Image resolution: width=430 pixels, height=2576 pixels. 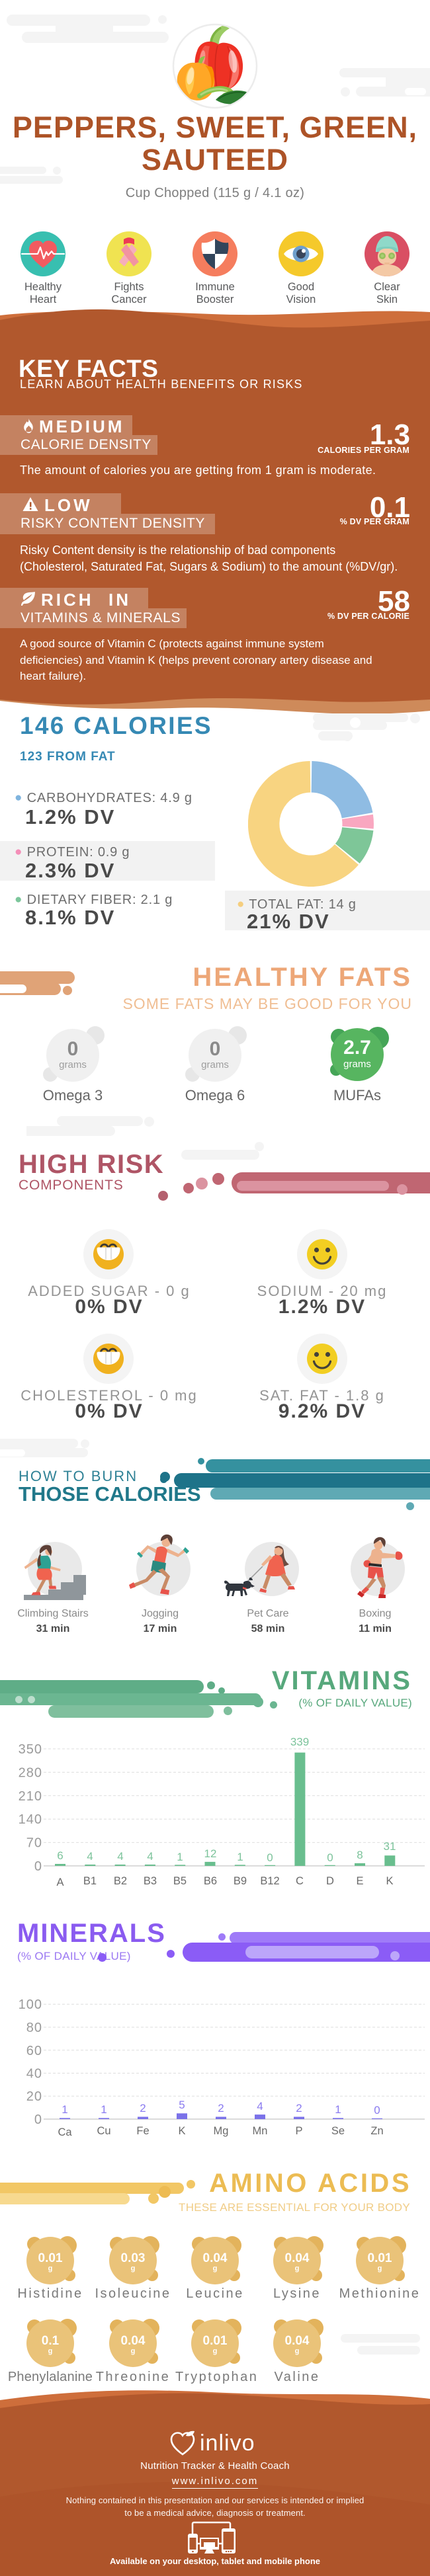 What do you see at coordinates (376, 2131) in the screenshot?
I see `svg-text: Zn` at bounding box center [376, 2131].